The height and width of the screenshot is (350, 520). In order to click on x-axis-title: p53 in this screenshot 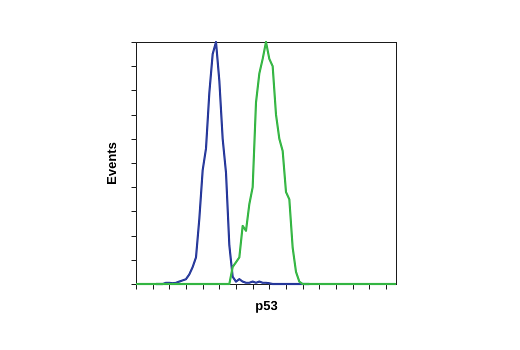, I will do `click(266, 305)`.